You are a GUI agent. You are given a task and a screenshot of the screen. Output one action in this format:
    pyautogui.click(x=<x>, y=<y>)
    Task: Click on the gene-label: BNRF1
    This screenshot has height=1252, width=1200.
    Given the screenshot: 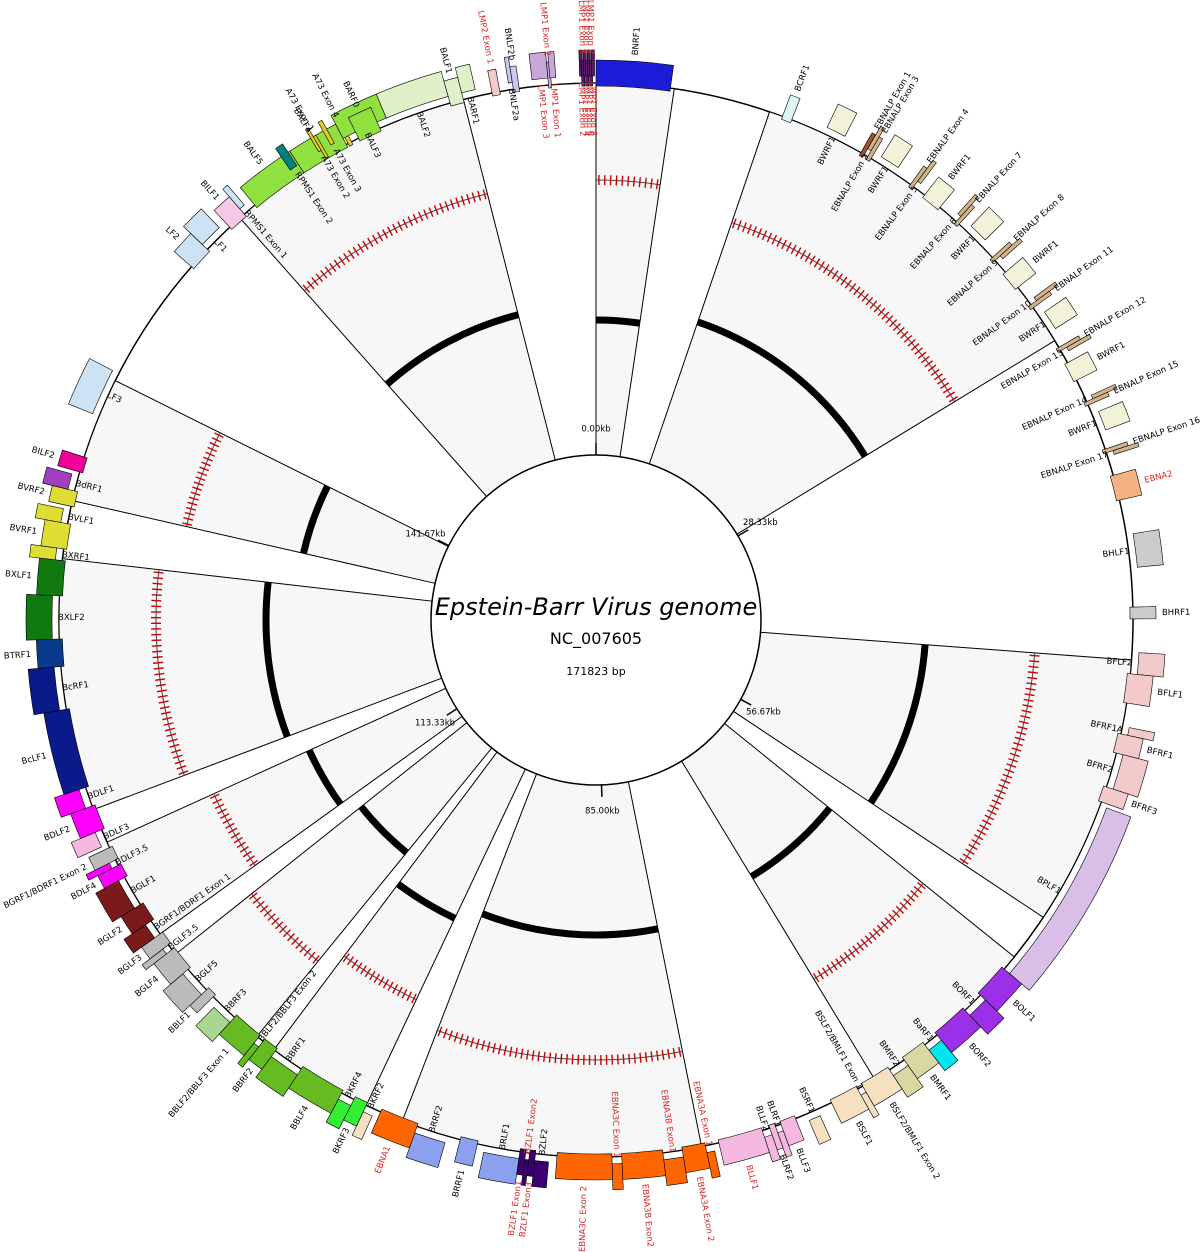 What is the action you would take?
    pyautogui.click(x=637, y=41)
    